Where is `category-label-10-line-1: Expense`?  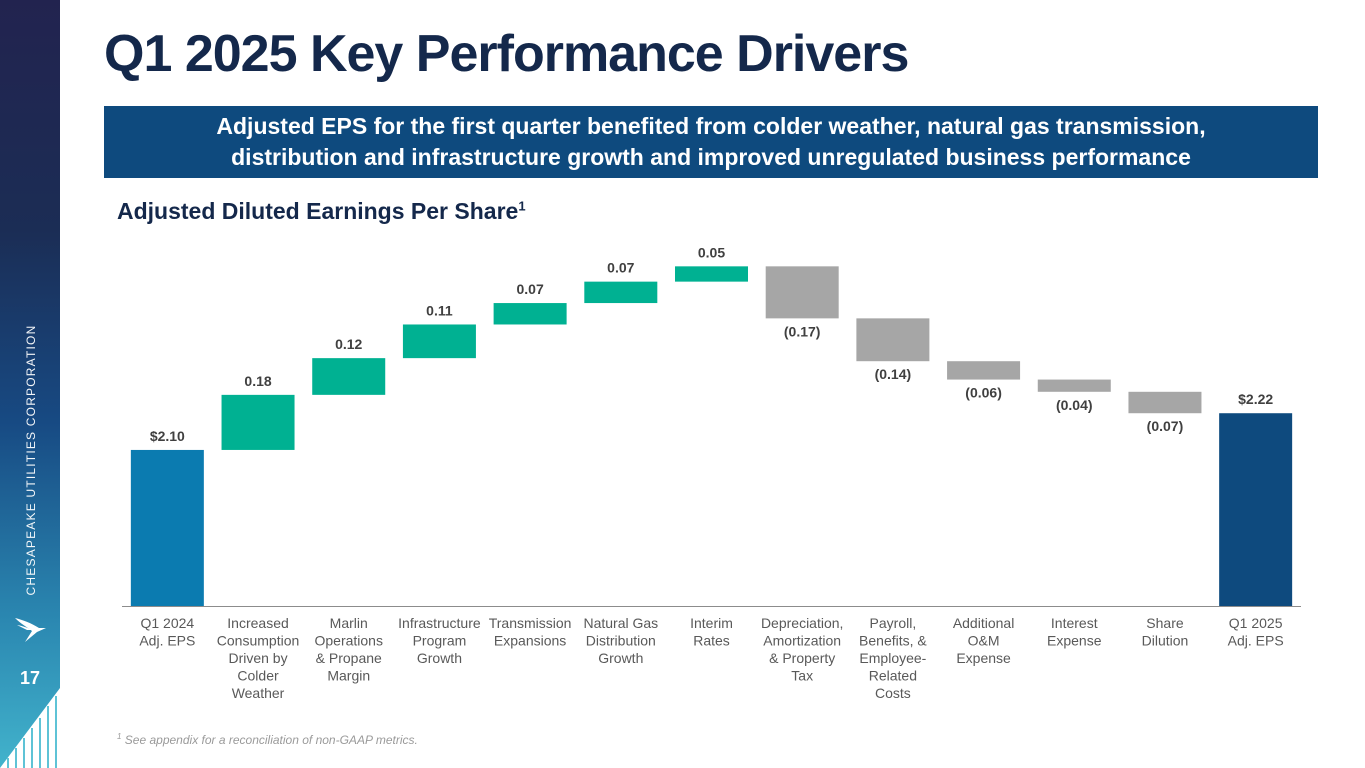 category-label-10-line-1: Expense is located at coordinates (1074, 641).